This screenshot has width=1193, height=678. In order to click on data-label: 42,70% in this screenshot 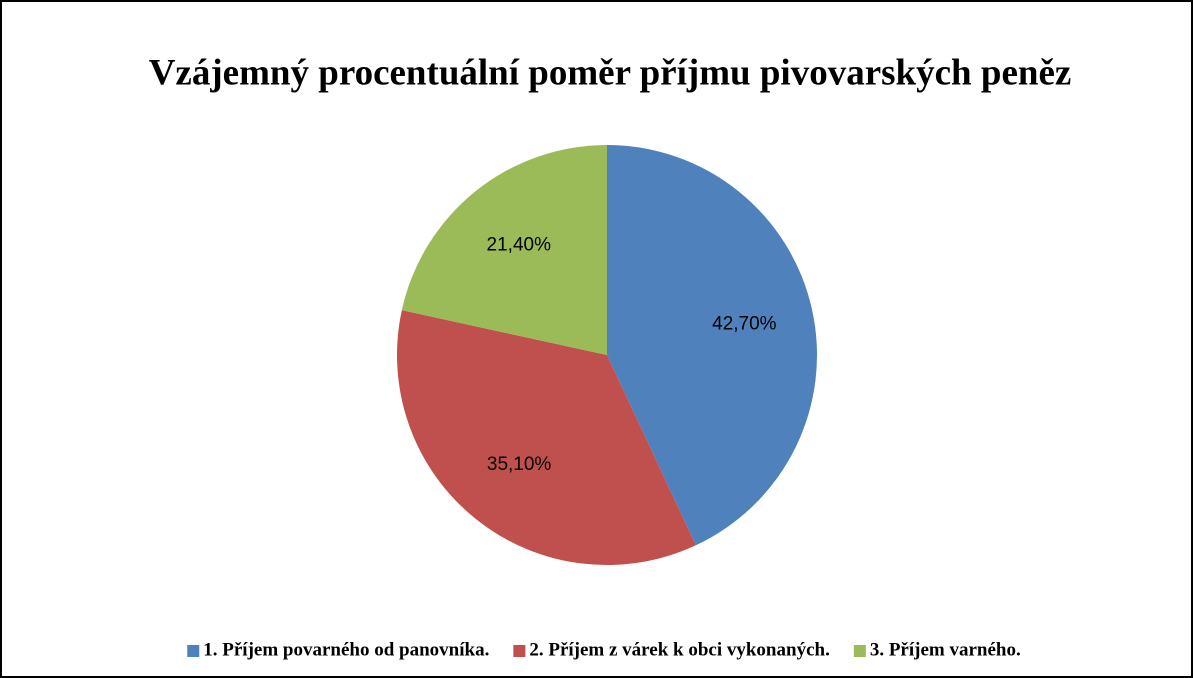, I will do `click(744, 324)`.